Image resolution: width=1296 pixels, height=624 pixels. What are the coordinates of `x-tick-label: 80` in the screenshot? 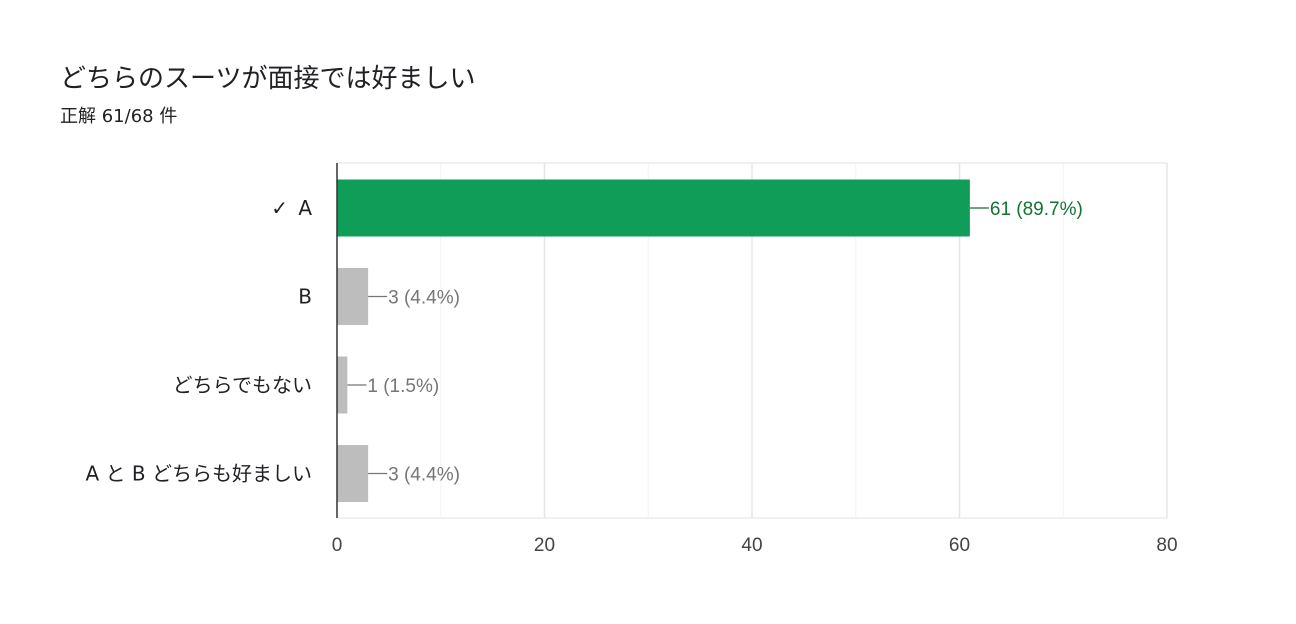 It's located at (1166, 545).